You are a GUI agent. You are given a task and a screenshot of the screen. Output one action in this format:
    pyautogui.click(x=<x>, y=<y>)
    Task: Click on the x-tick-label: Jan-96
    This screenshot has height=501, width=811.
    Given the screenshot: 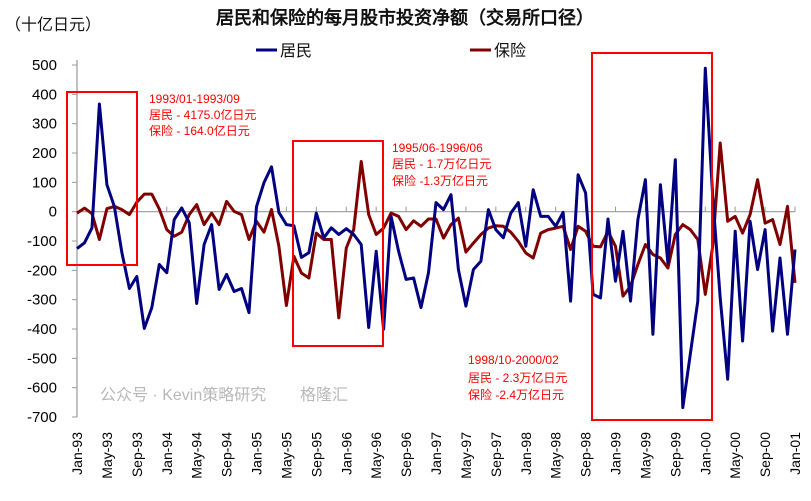 What is the action you would take?
    pyautogui.click(x=346, y=453)
    